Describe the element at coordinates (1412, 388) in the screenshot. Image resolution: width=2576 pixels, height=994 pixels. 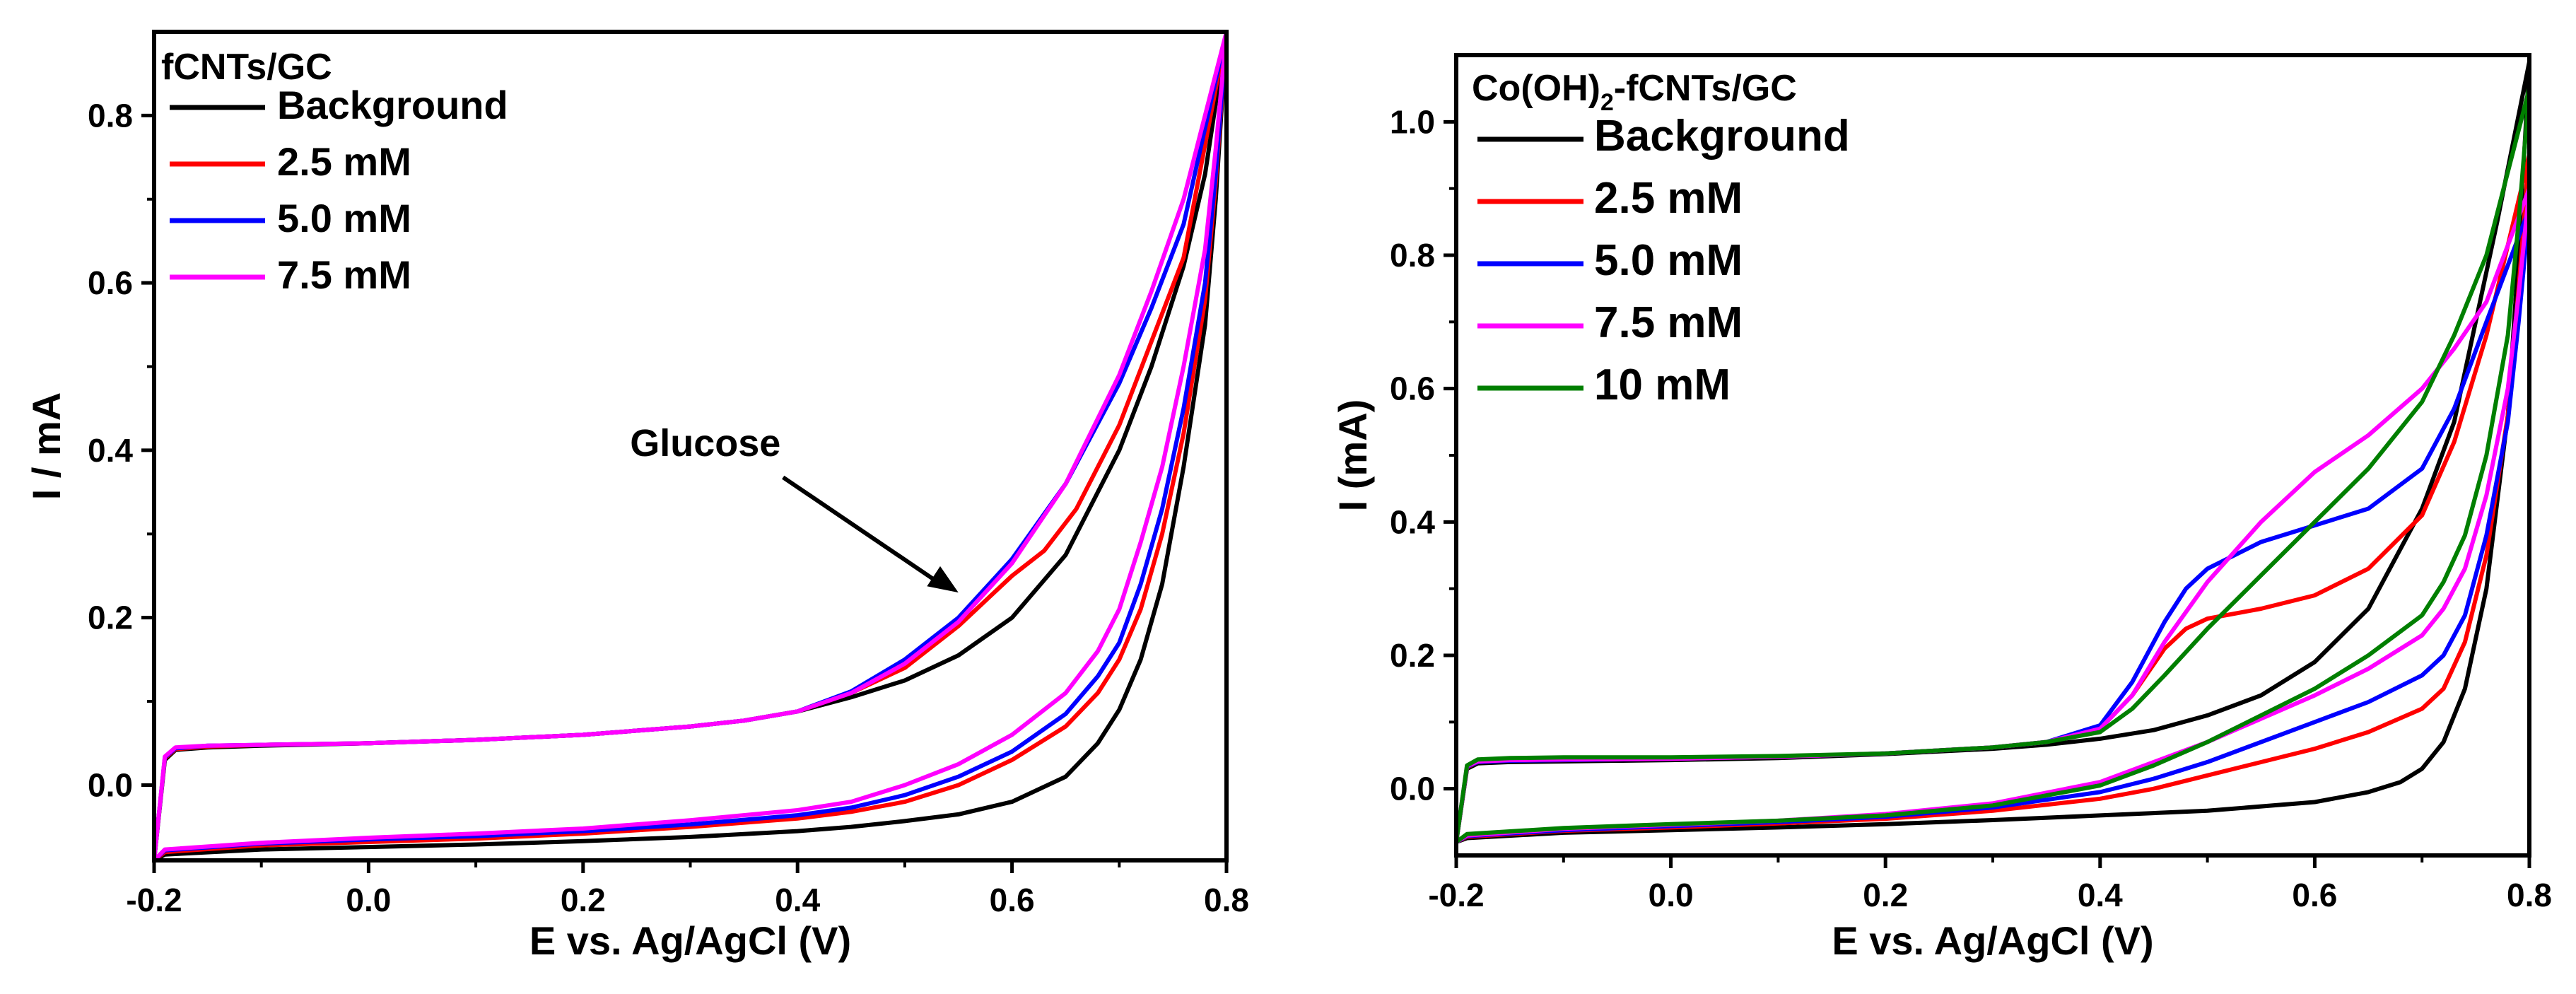
I see `chart2-y-tick-label: 0.6` at that location.